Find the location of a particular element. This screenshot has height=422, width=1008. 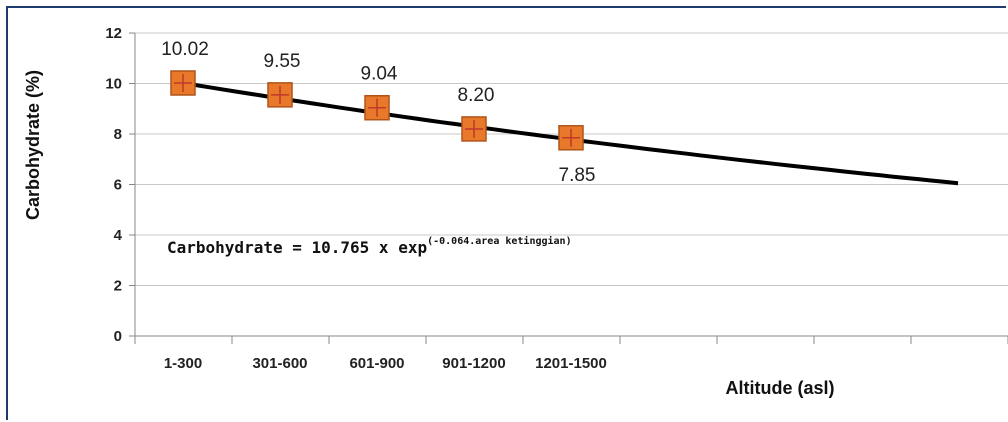

x-tick-label: 301-600 is located at coordinates (279, 363).